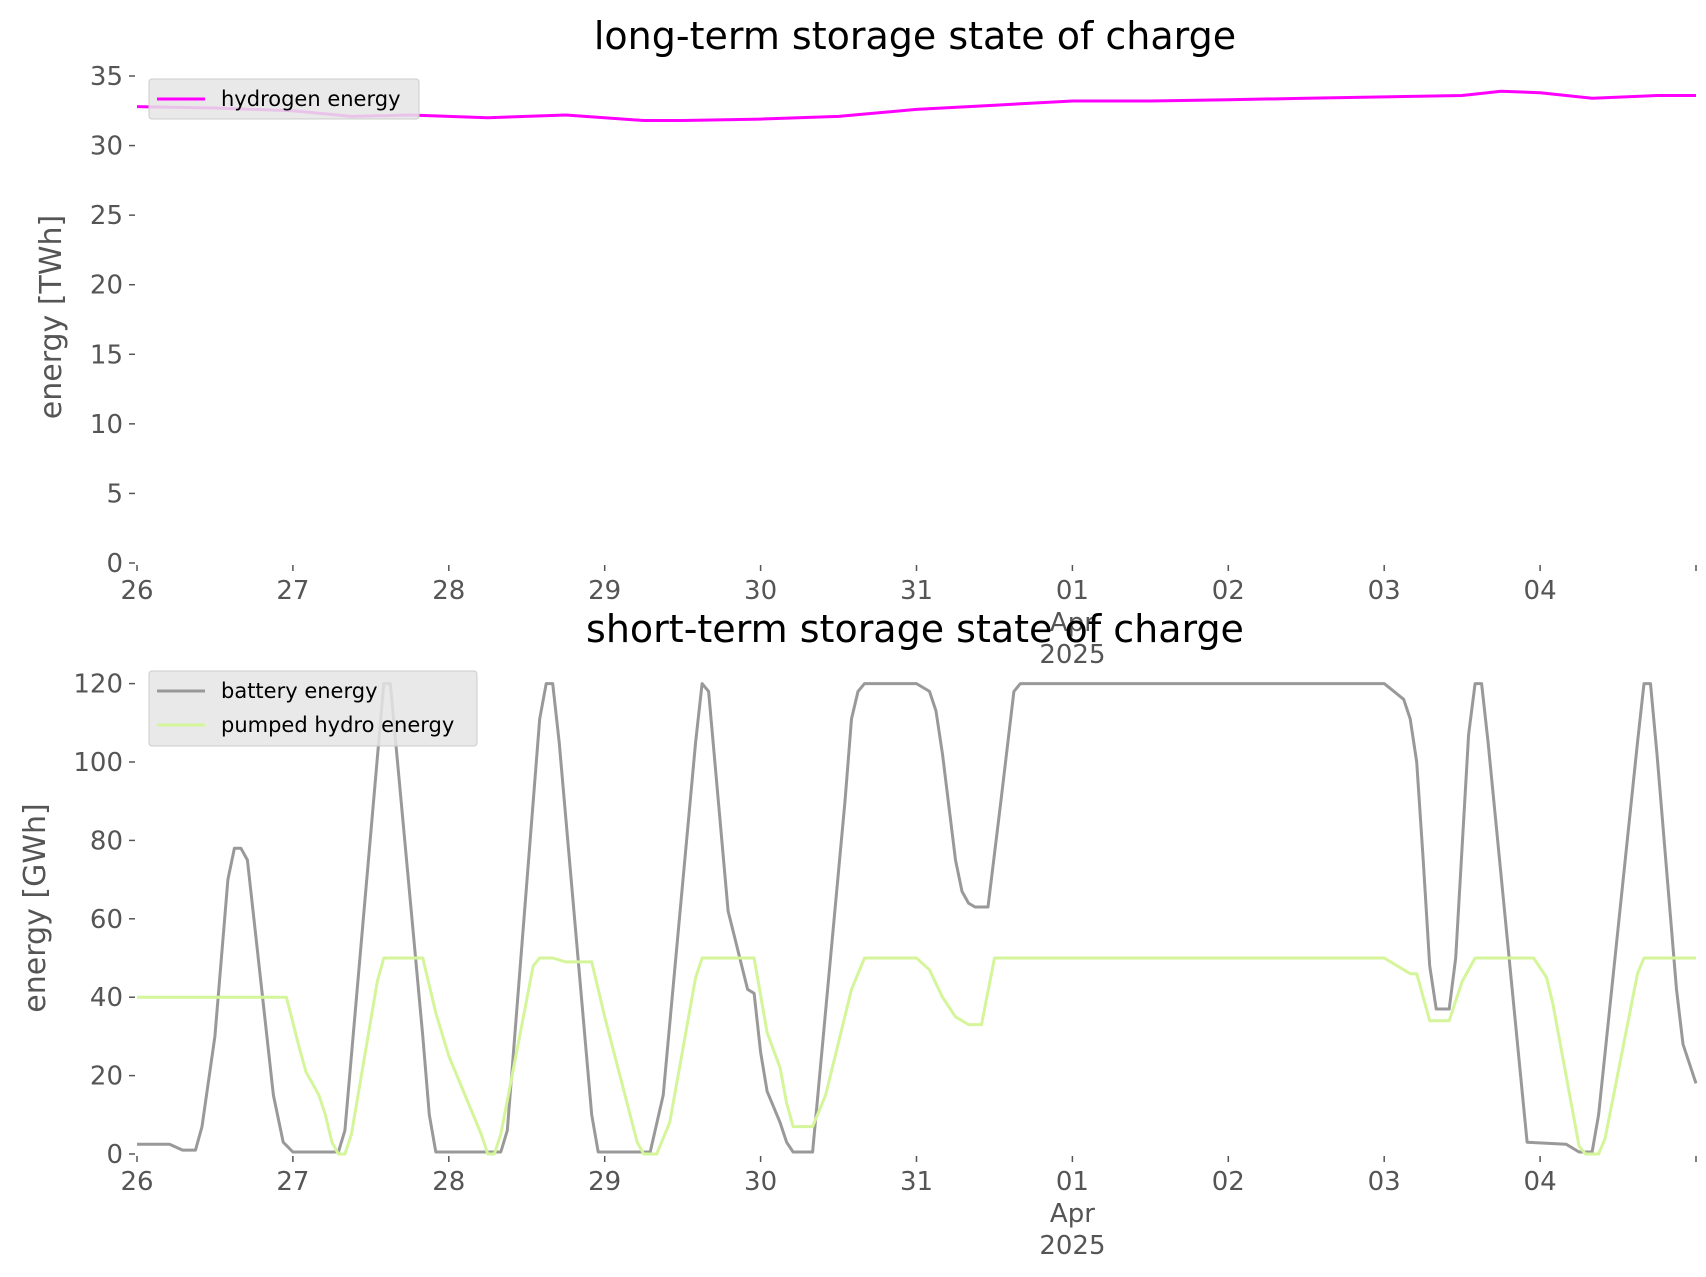  I want to click on y-axis-label: energy [TWh], so click(51, 317).